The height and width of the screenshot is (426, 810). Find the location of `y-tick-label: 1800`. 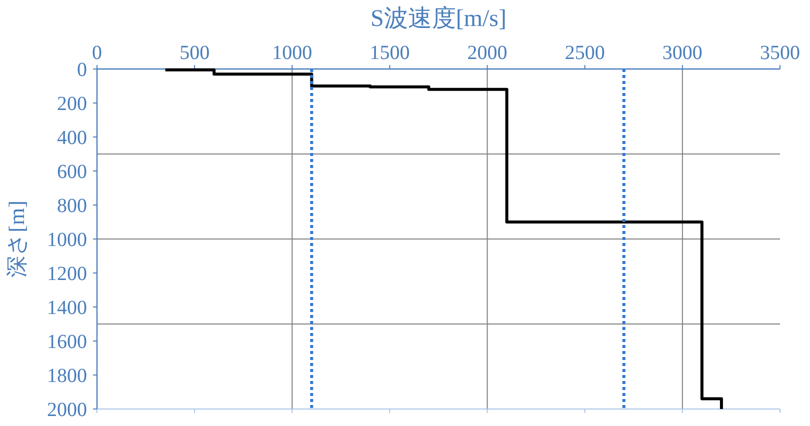

y-tick-label: 1800 is located at coordinates (67, 376).